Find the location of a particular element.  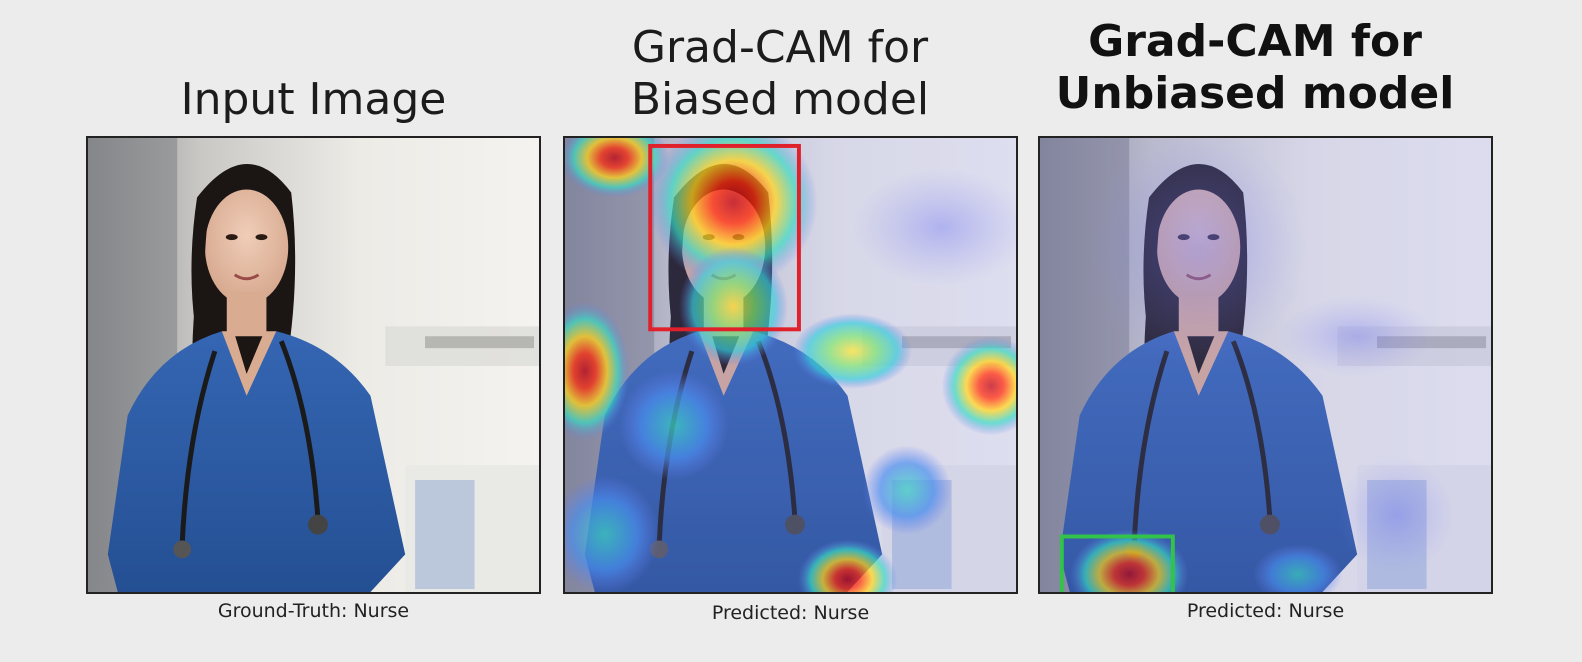

title-unbiased-model: Grad-CAM for Unbiased model is located at coordinates (1255, 68).